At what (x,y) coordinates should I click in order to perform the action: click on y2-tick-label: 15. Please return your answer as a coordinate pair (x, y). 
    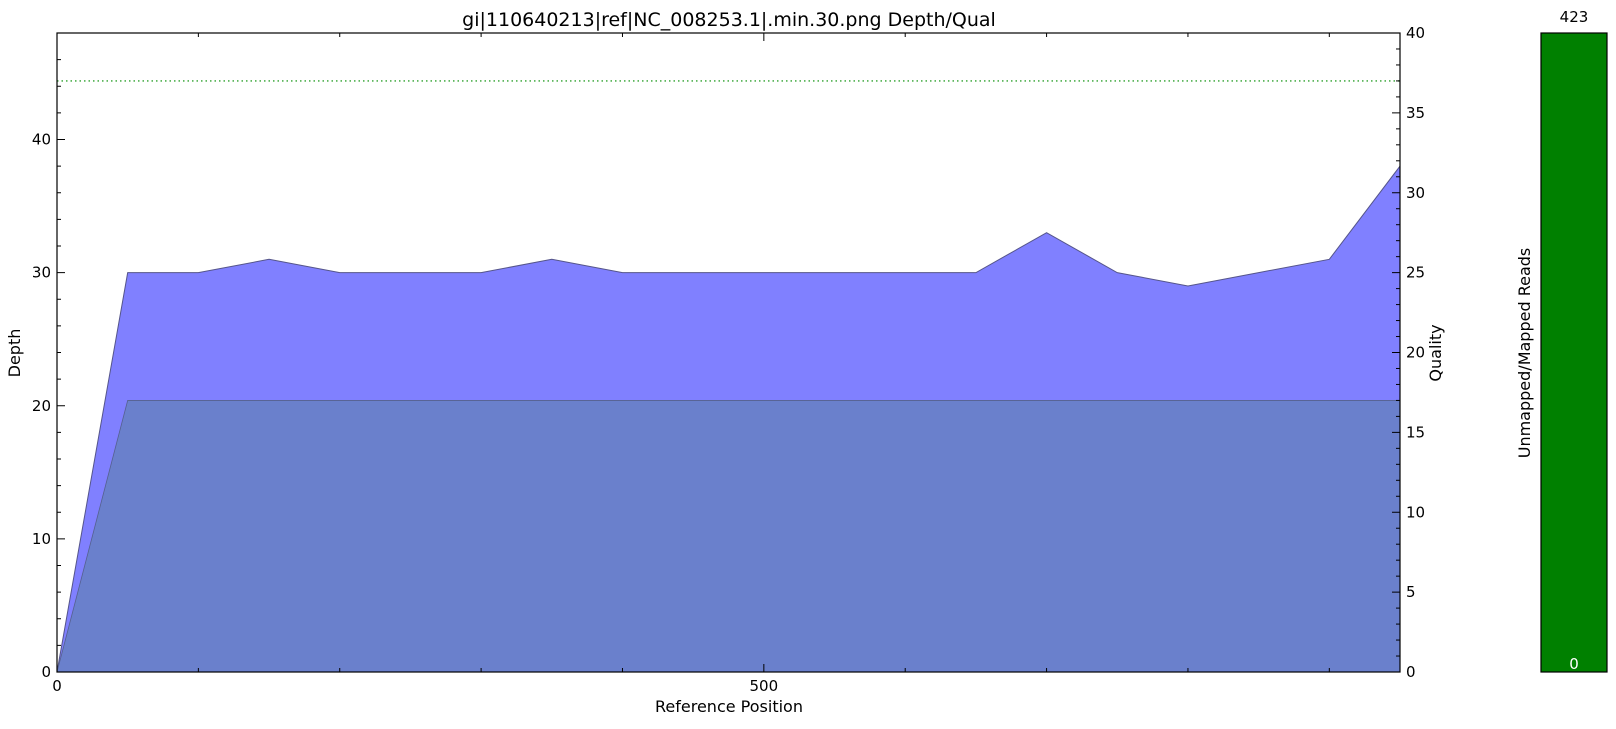
    Looking at the image, I should click on (1415, 432).